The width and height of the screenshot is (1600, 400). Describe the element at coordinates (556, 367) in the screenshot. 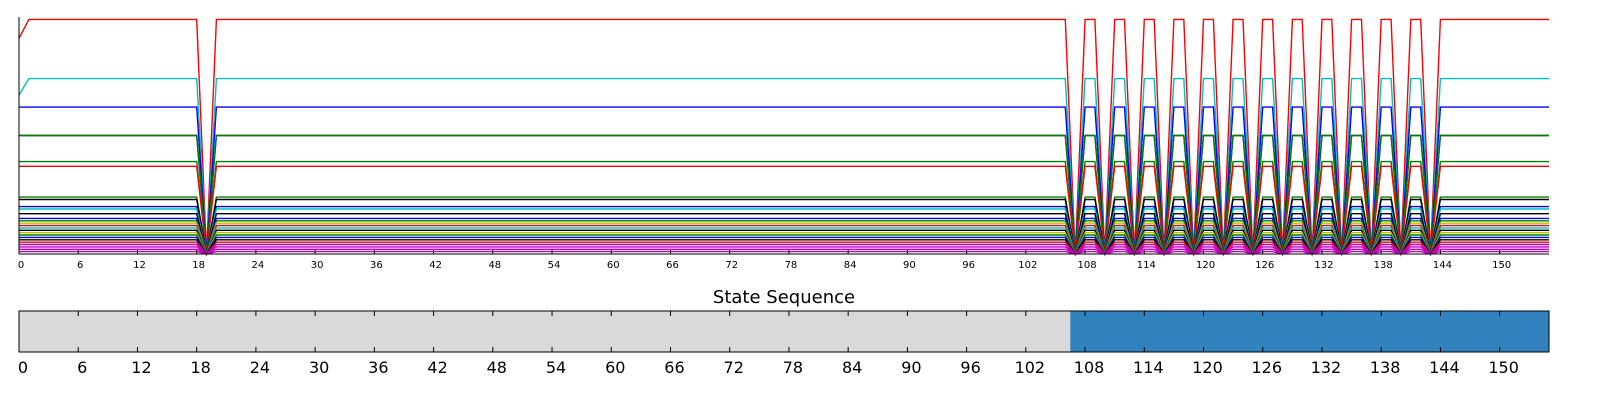

I see `state-x-tick-label: 54` at that location.